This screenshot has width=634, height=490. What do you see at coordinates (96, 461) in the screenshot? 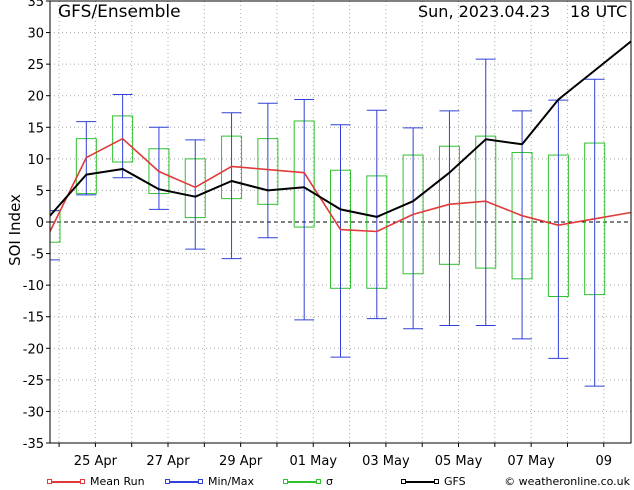
I see `x-tick-label: 25 Apr` at bounding box center [96, 461].